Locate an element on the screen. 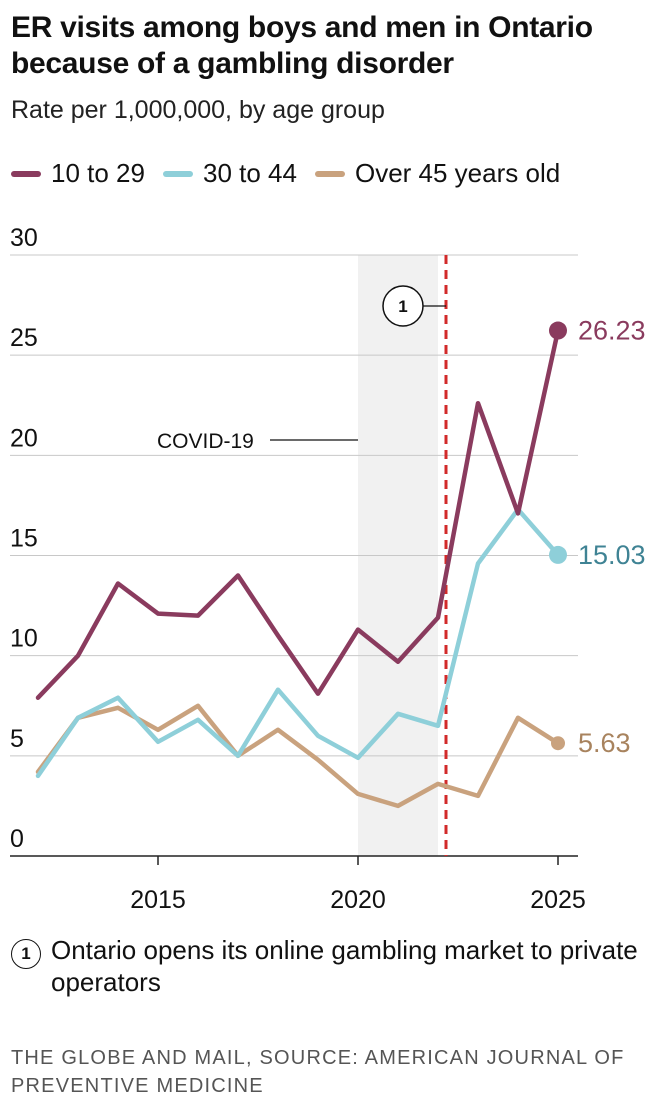 The width and height of the screenshot is (660, 1112). legend-item-over-45: Over 45 years old is located at coordinates (437, 173).